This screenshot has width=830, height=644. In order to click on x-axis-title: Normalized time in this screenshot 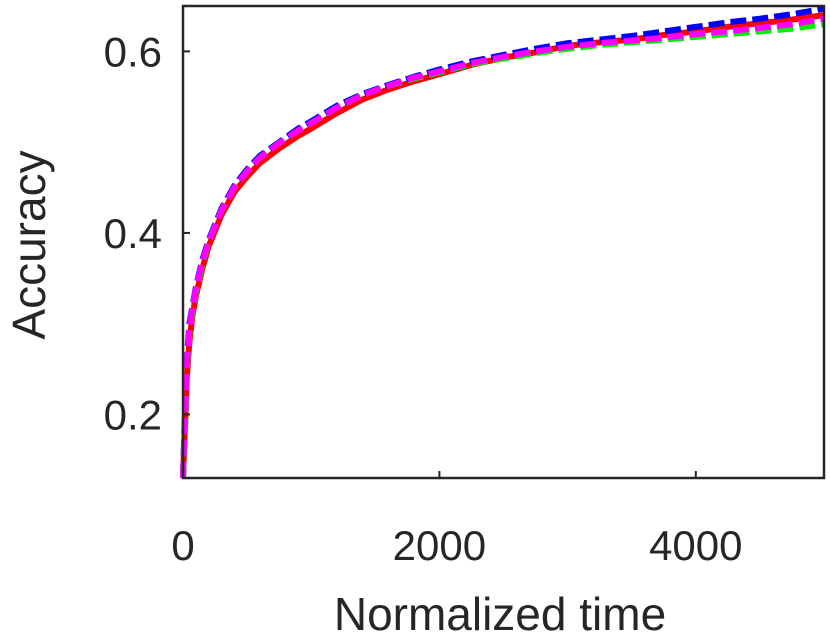, I will do `click(500, 614)`.